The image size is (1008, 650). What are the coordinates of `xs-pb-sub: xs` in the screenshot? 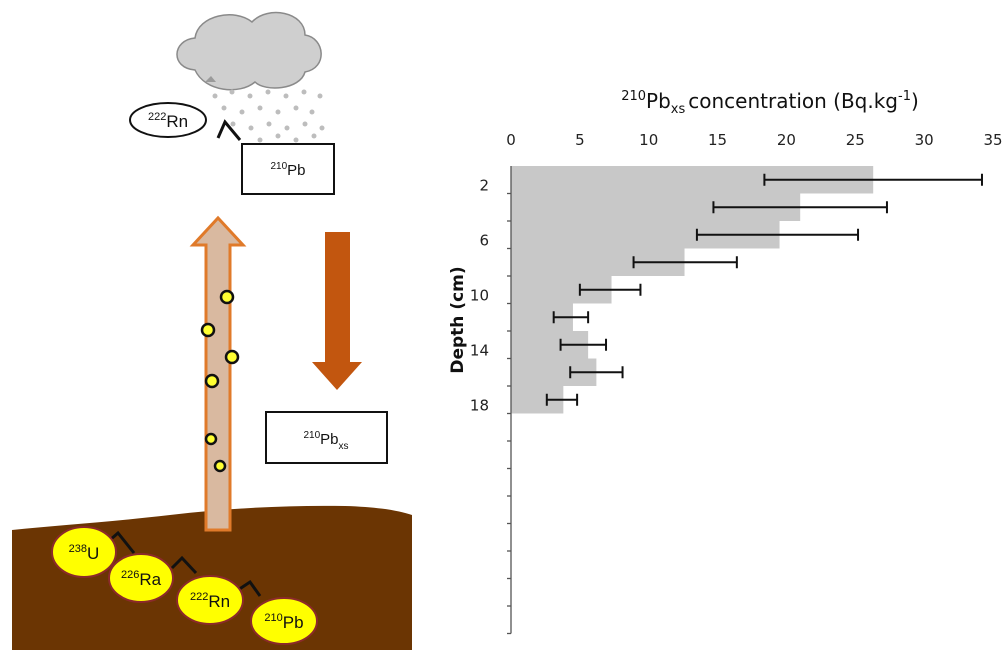 It's located at (344, 446).